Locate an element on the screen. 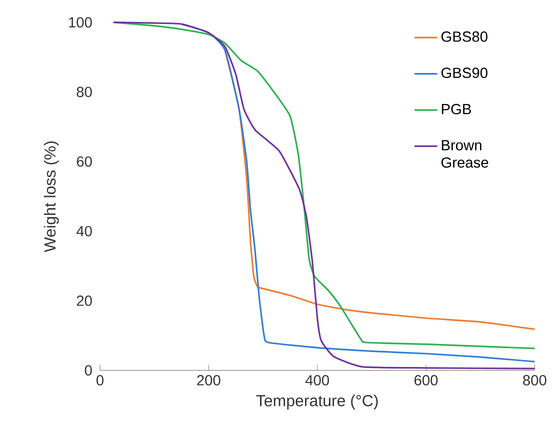 This screenshot has height=437, width=555. x-axis-title: Temperature (°C) is located at coordinates (317, 402).